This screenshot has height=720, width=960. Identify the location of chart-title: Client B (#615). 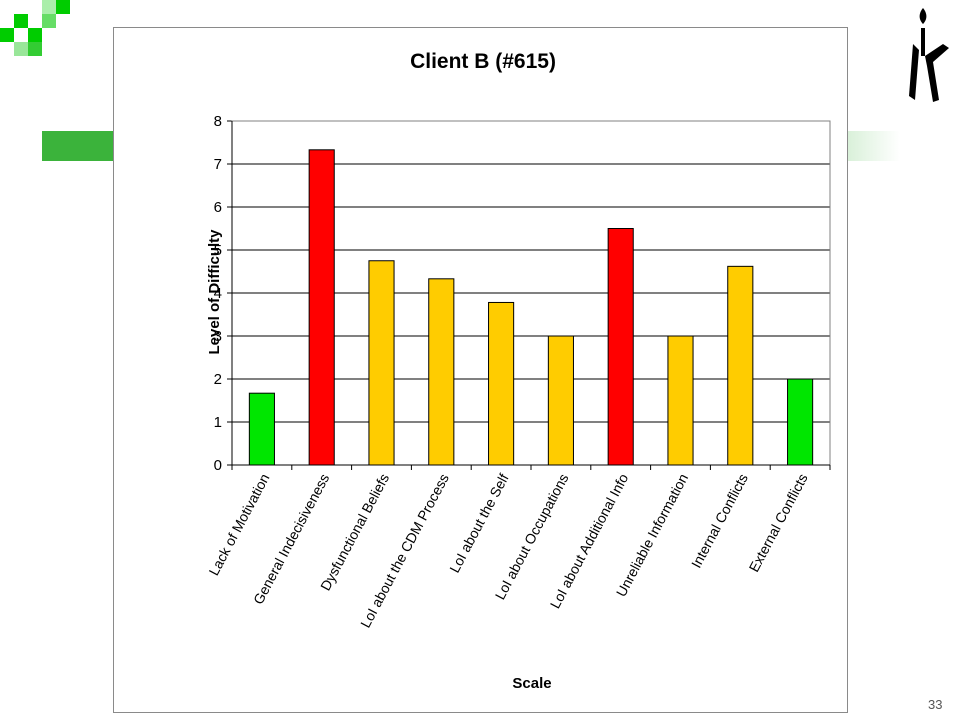
(483, 61).